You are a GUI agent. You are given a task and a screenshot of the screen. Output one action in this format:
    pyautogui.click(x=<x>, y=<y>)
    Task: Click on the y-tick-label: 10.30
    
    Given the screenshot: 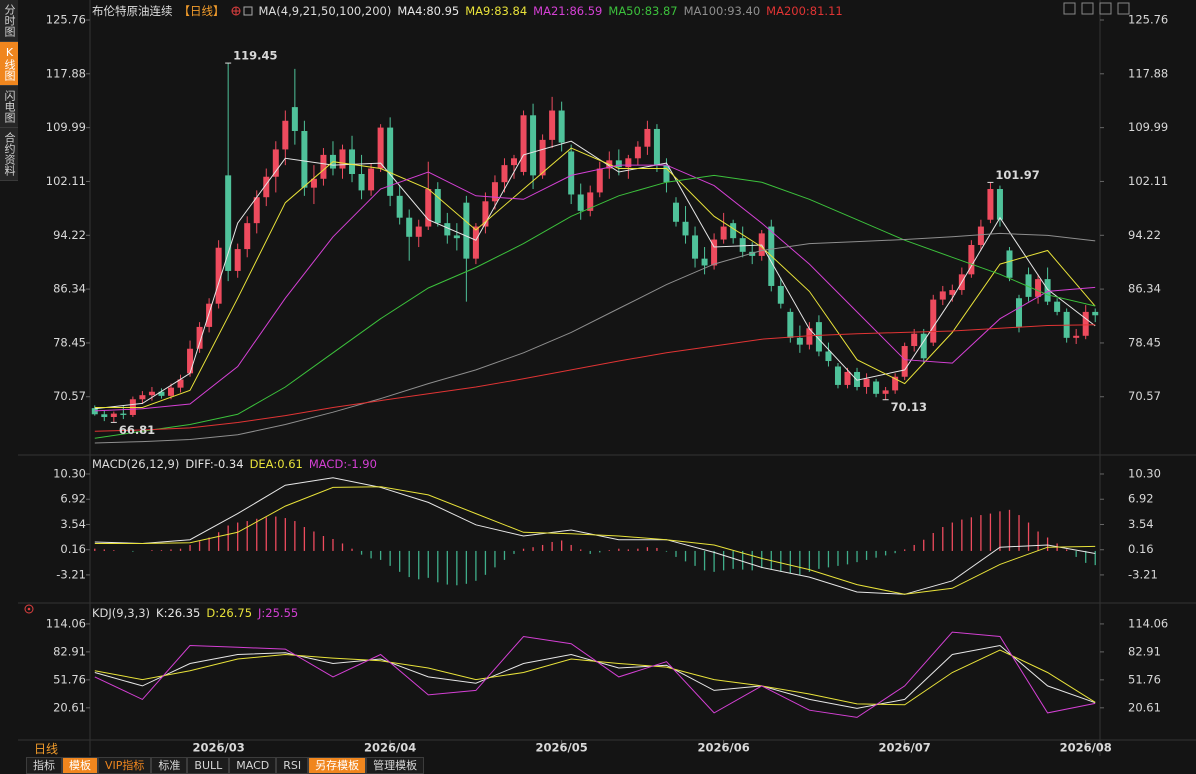 What is the action you would take?
    pyautogui.click(x=1144, y=473)
    